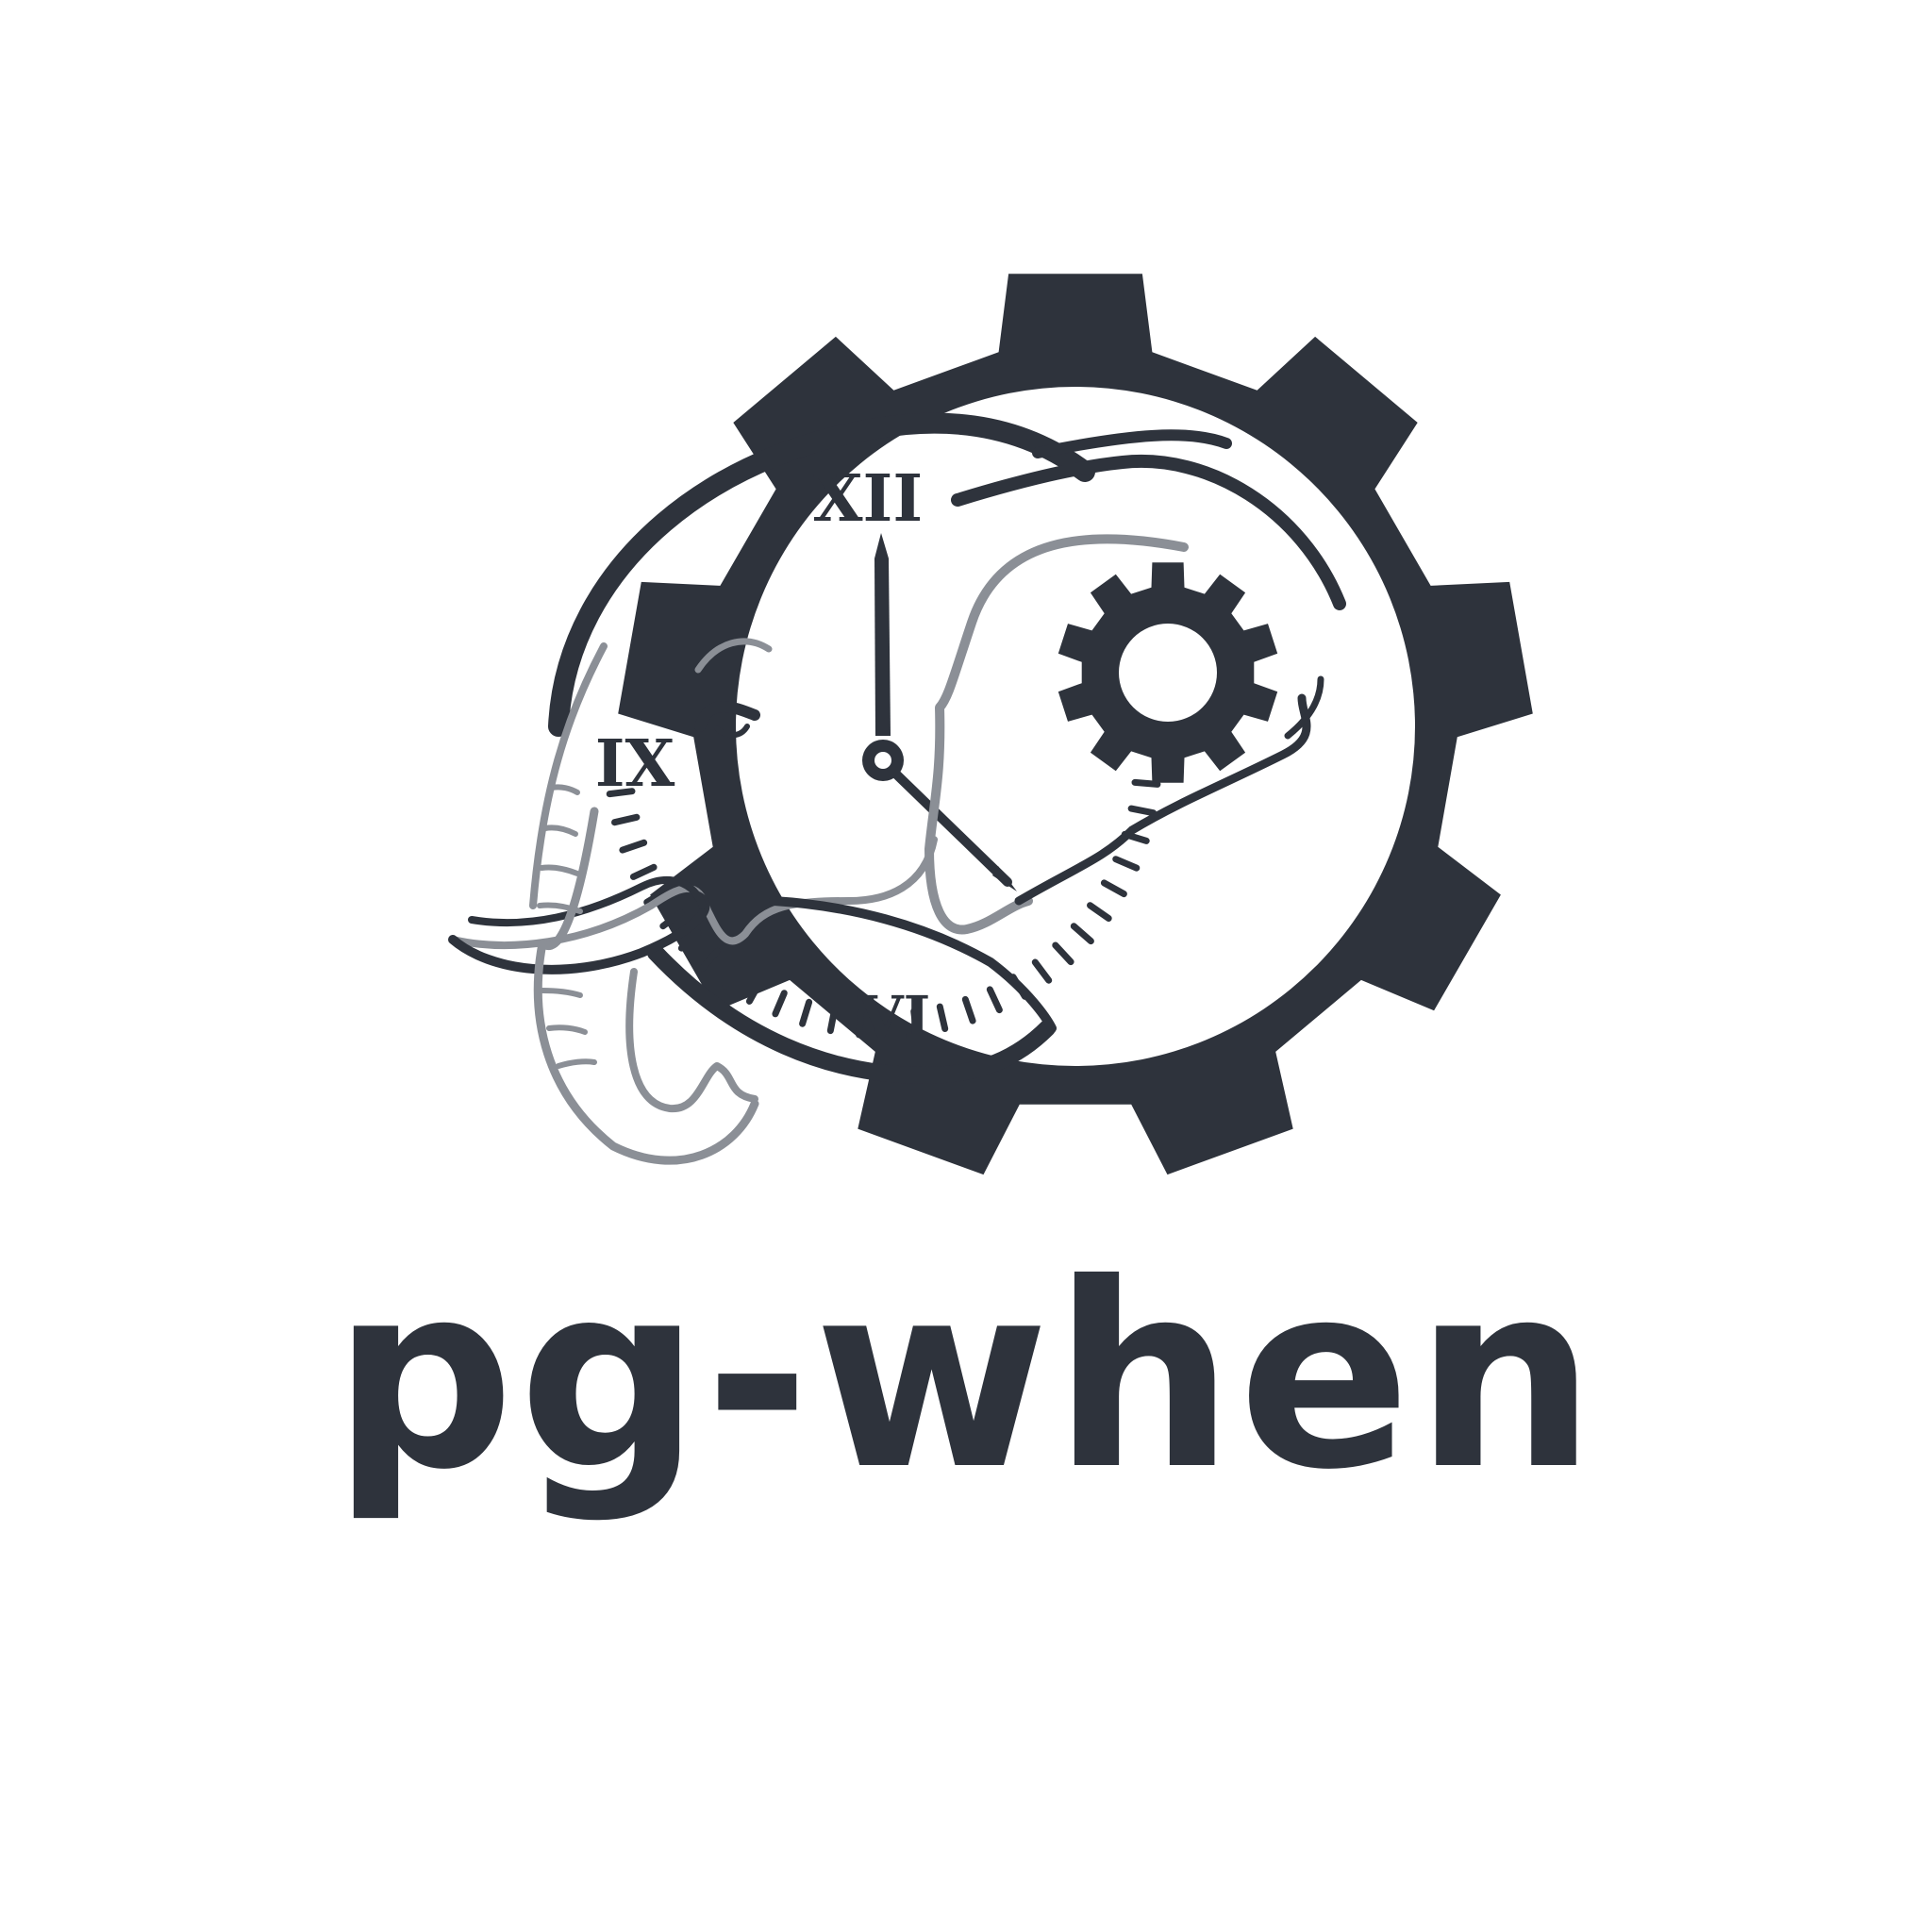  What do you see at coordinates (966, 1376) in the screenshot?
I see `logo-wordmark: pg-when` at bounding box center [966, 1376].